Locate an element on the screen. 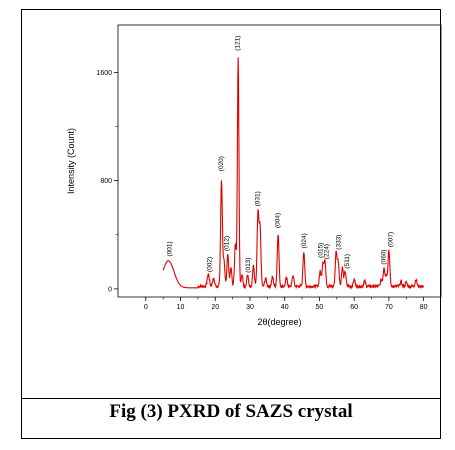 This screenshot has height=450, width=455. x-axis-title: 2θ(degree) is located at coordinates (279, 322).